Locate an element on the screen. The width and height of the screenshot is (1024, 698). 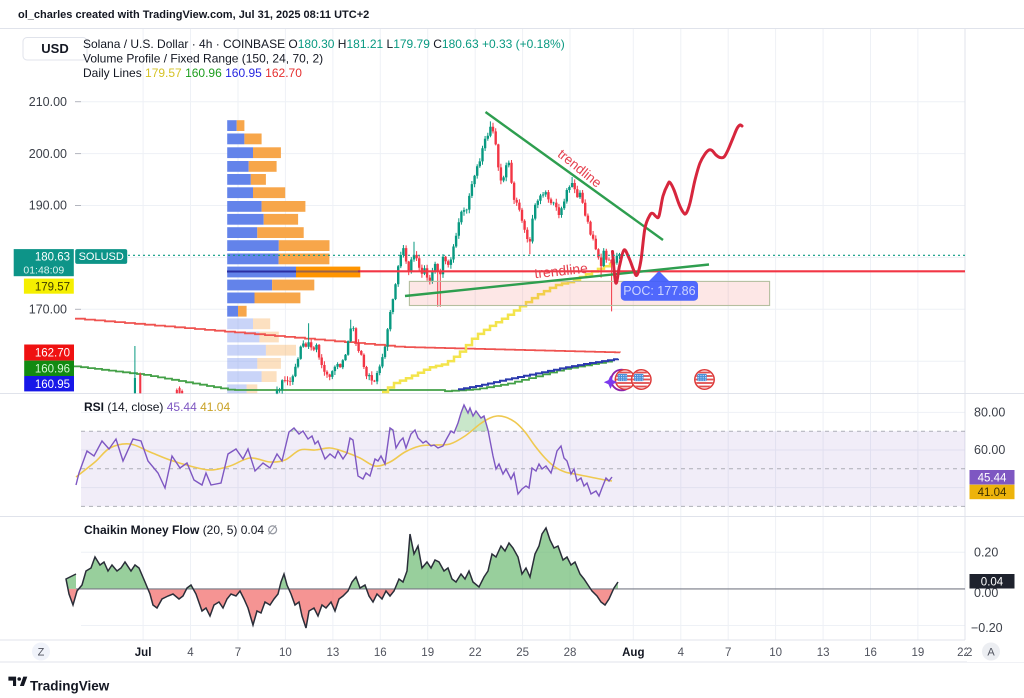
svg-text: 0.20 is located at coordinates (986, 553).